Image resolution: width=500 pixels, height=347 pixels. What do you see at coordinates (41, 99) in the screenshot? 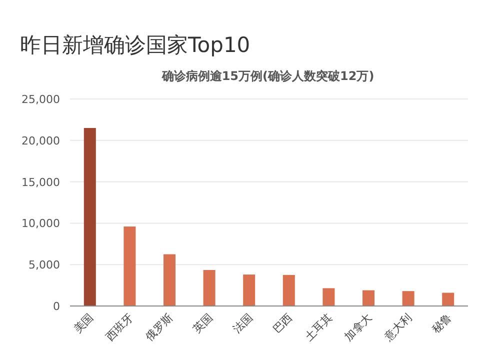
I see `ytick: 25,000` at bounding box center [41, 99].